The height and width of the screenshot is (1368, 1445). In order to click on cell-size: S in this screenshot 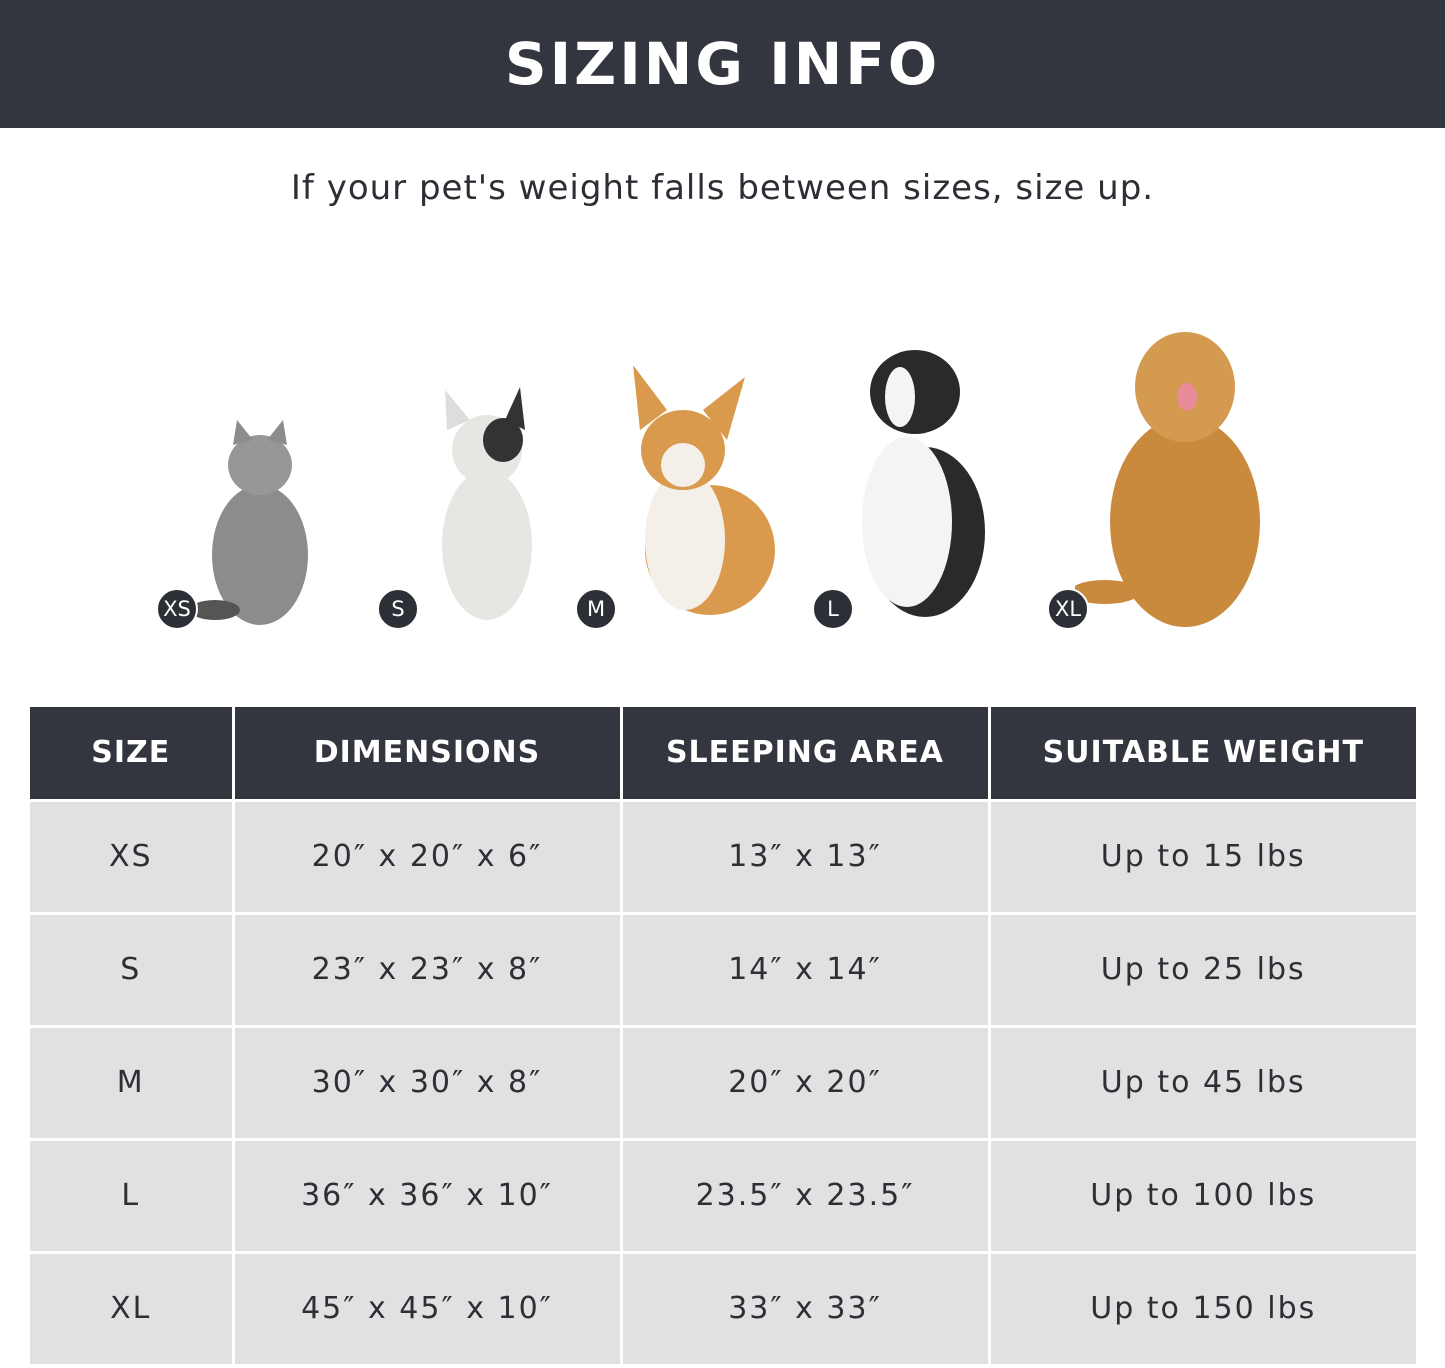, I will do `click(132, 969)`.